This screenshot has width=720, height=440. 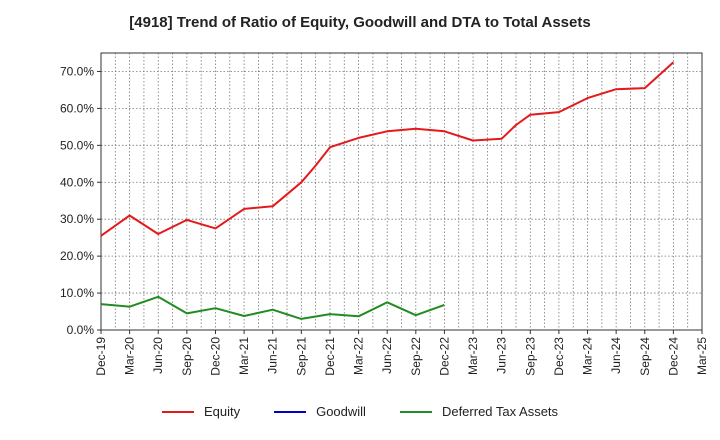 I want to click on x-tick-label: Sep-20, so click(x=187, y=356).